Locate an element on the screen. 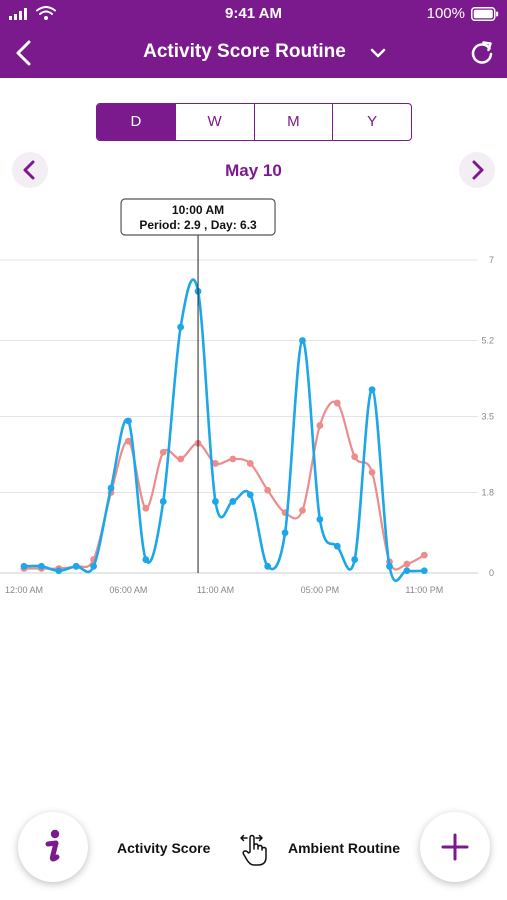 Image resolution: width=507 pixels, height=900 pixels. date-navigation: May 10 is located at coordinates (253, 171).